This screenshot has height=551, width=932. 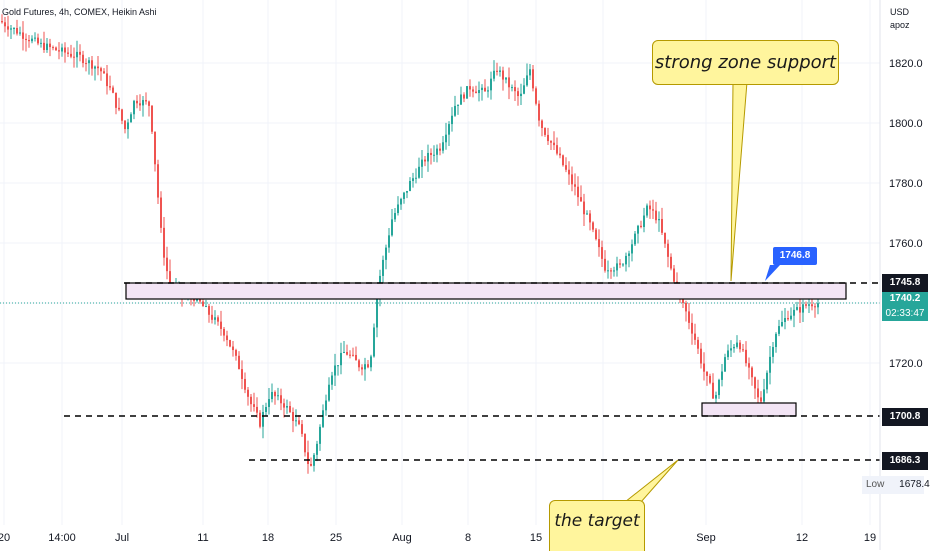 I want to click on target-zone-box, so click(x=749, y=409).